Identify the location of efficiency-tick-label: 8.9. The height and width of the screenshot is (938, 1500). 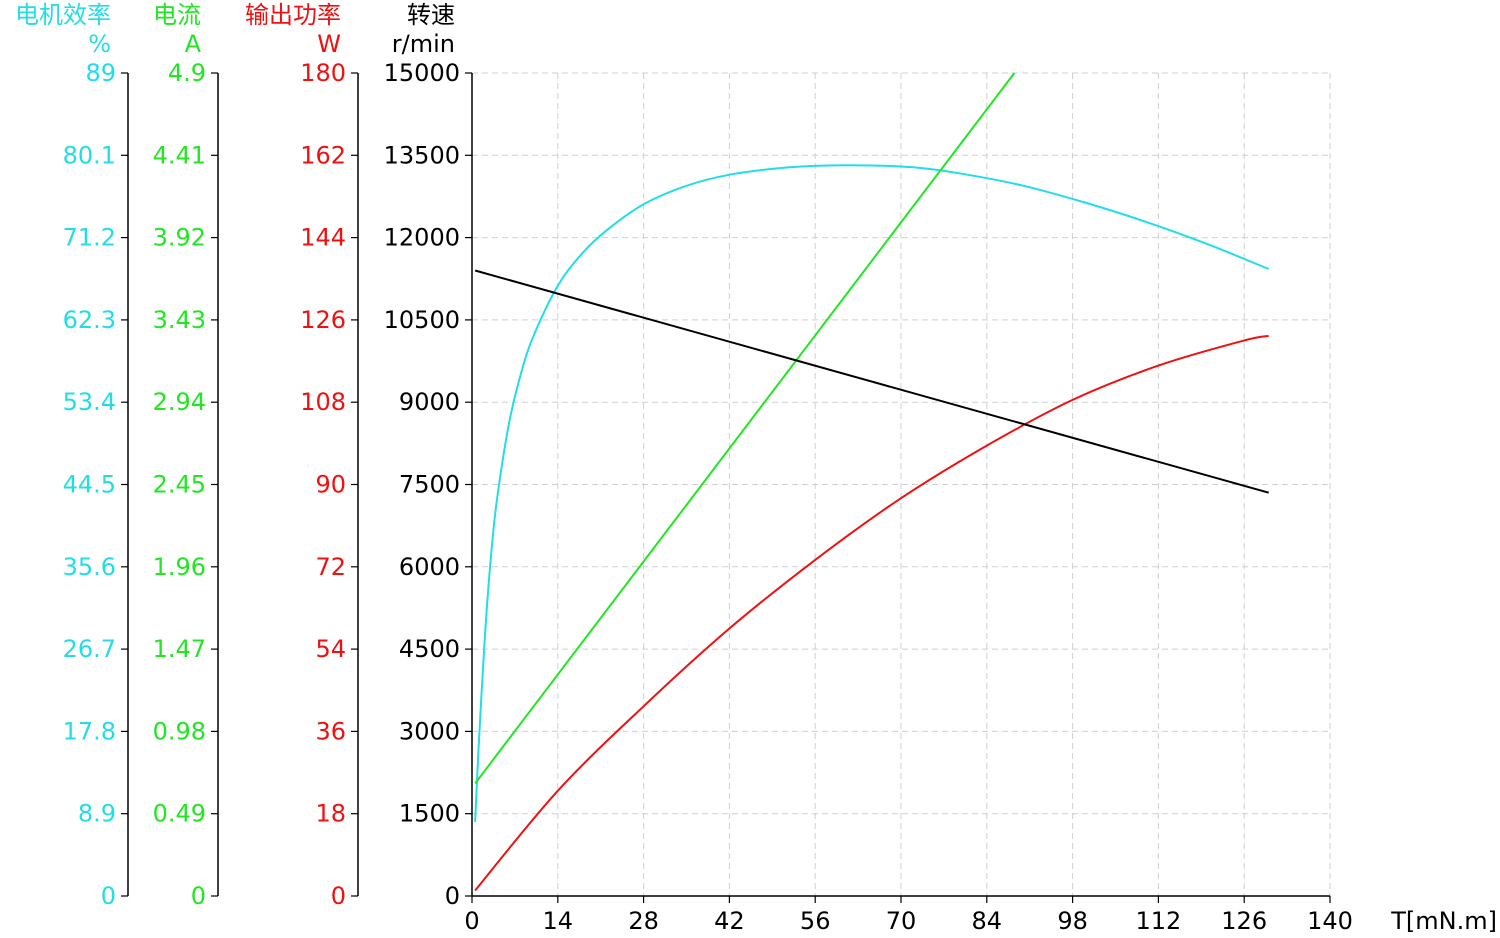
(97, 814).